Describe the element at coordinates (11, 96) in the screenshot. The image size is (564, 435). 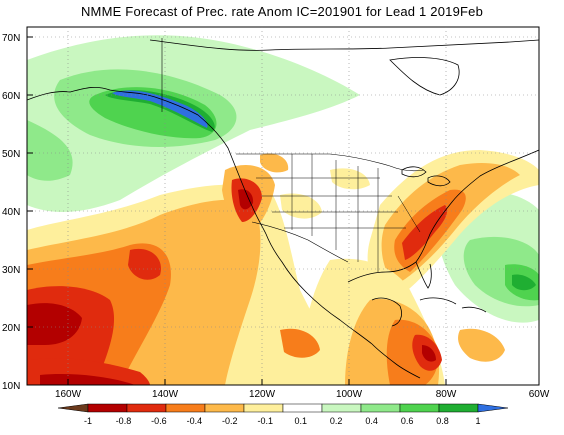
I see `lat-label: 60N` at that location.